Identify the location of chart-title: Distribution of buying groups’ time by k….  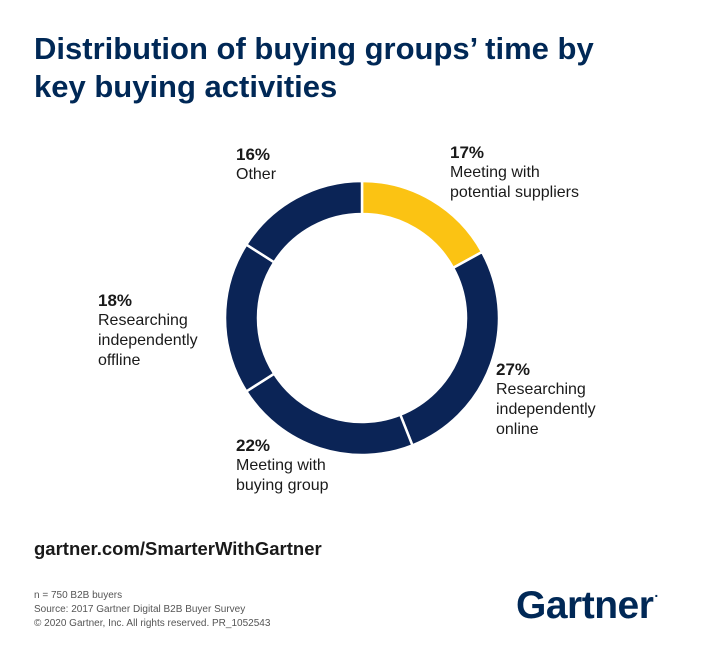
(364, 68).